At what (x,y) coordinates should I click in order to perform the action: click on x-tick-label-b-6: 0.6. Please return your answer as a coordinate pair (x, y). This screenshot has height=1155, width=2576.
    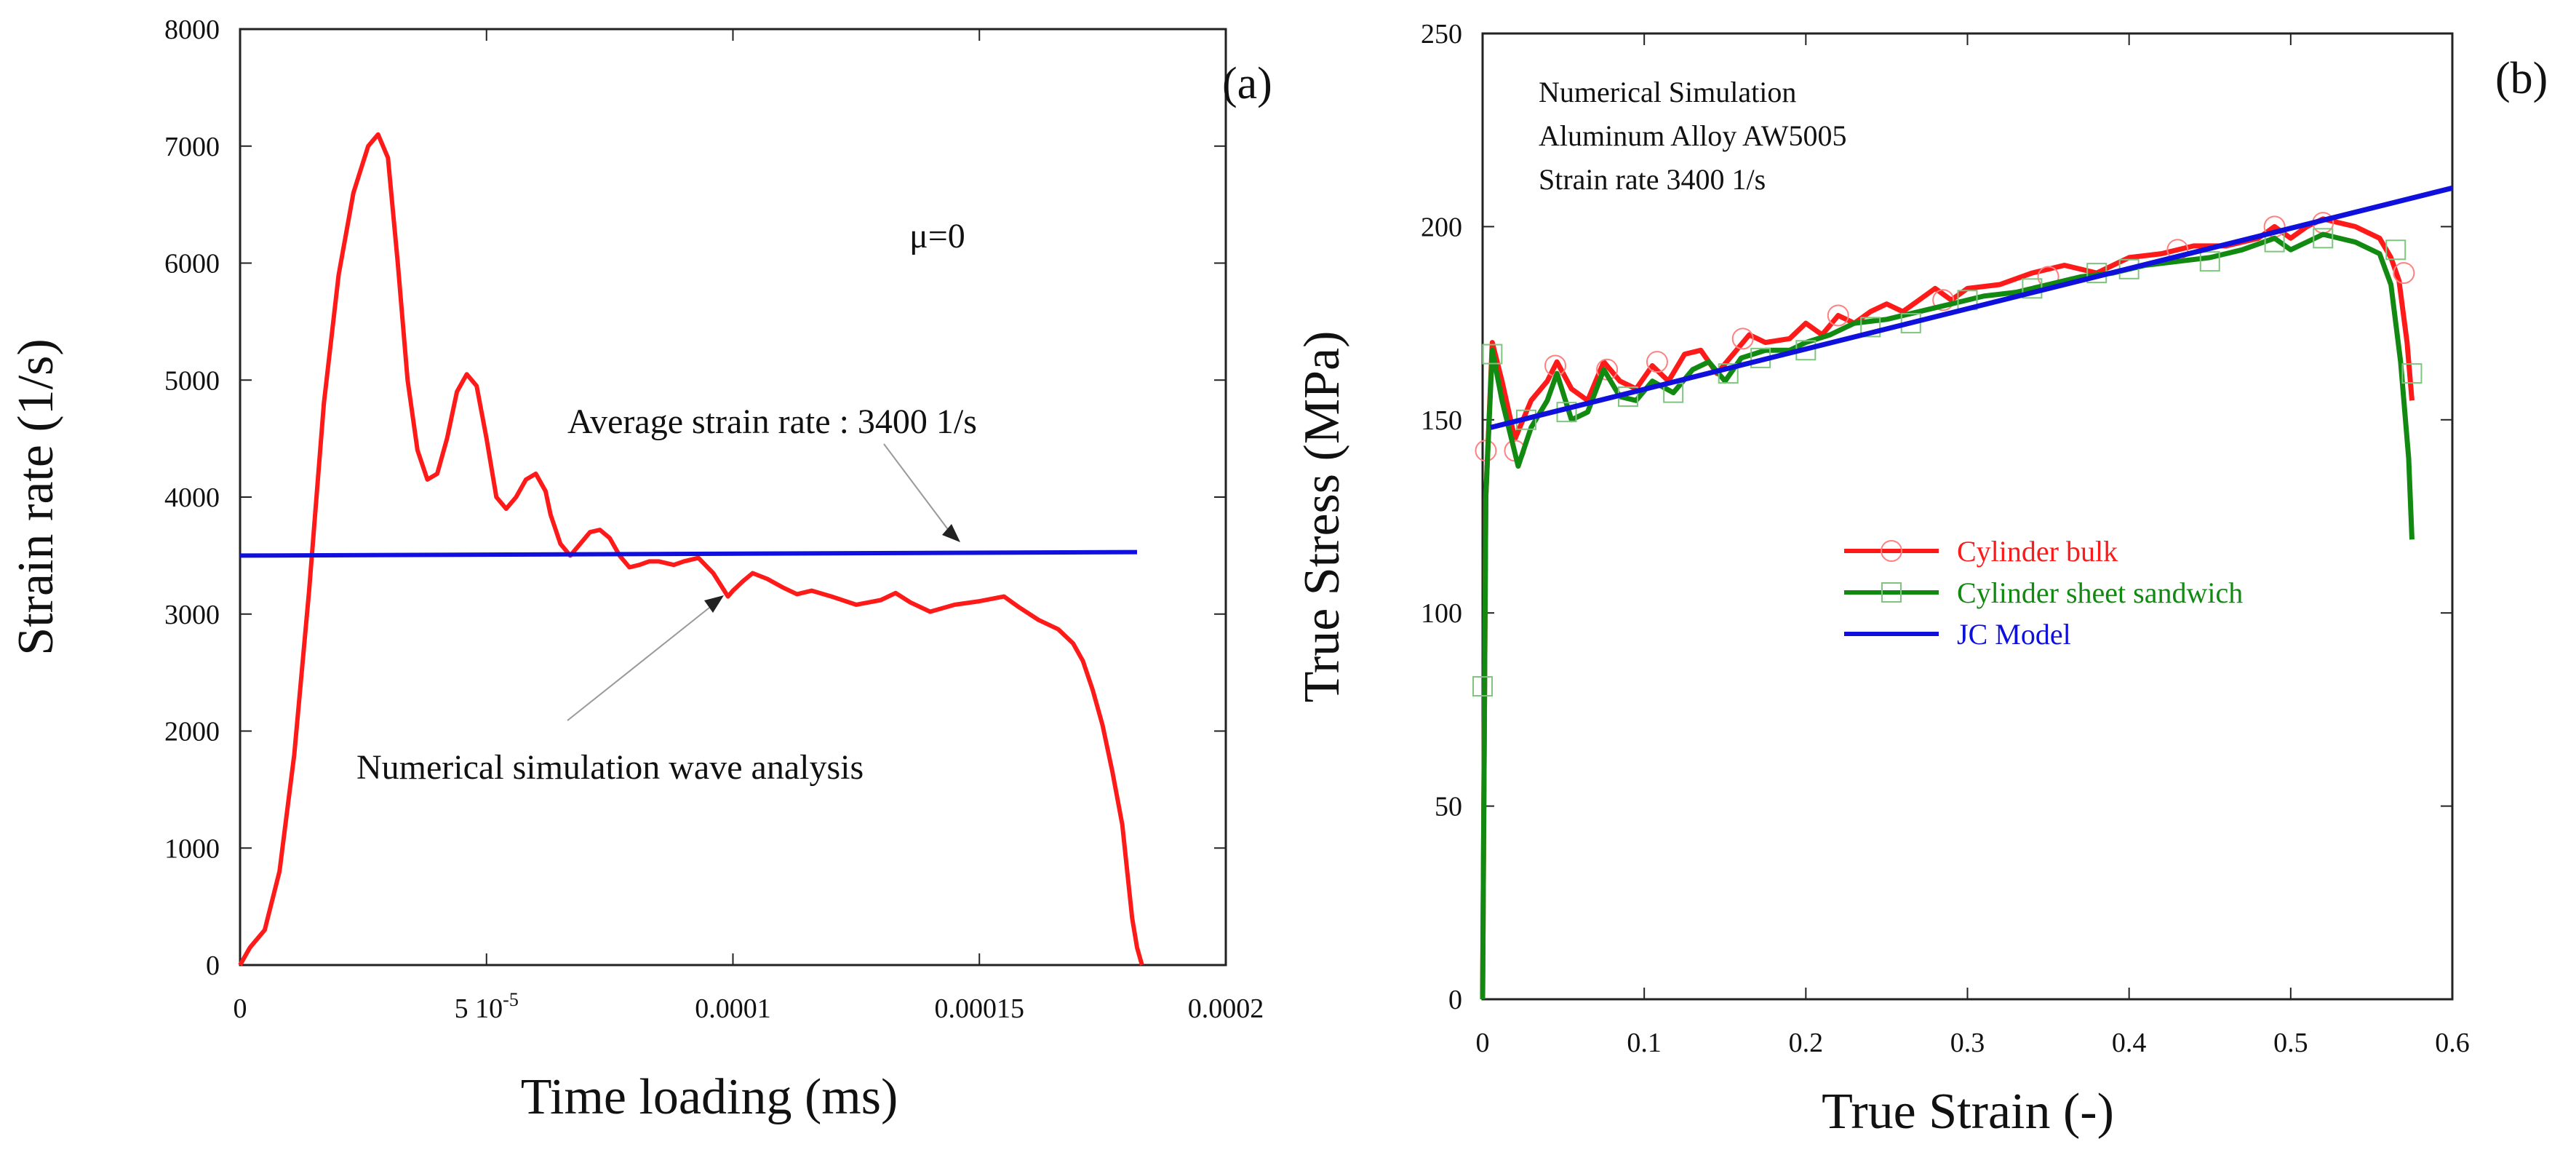
    Looking at the image, I should click on (2452, 1043).